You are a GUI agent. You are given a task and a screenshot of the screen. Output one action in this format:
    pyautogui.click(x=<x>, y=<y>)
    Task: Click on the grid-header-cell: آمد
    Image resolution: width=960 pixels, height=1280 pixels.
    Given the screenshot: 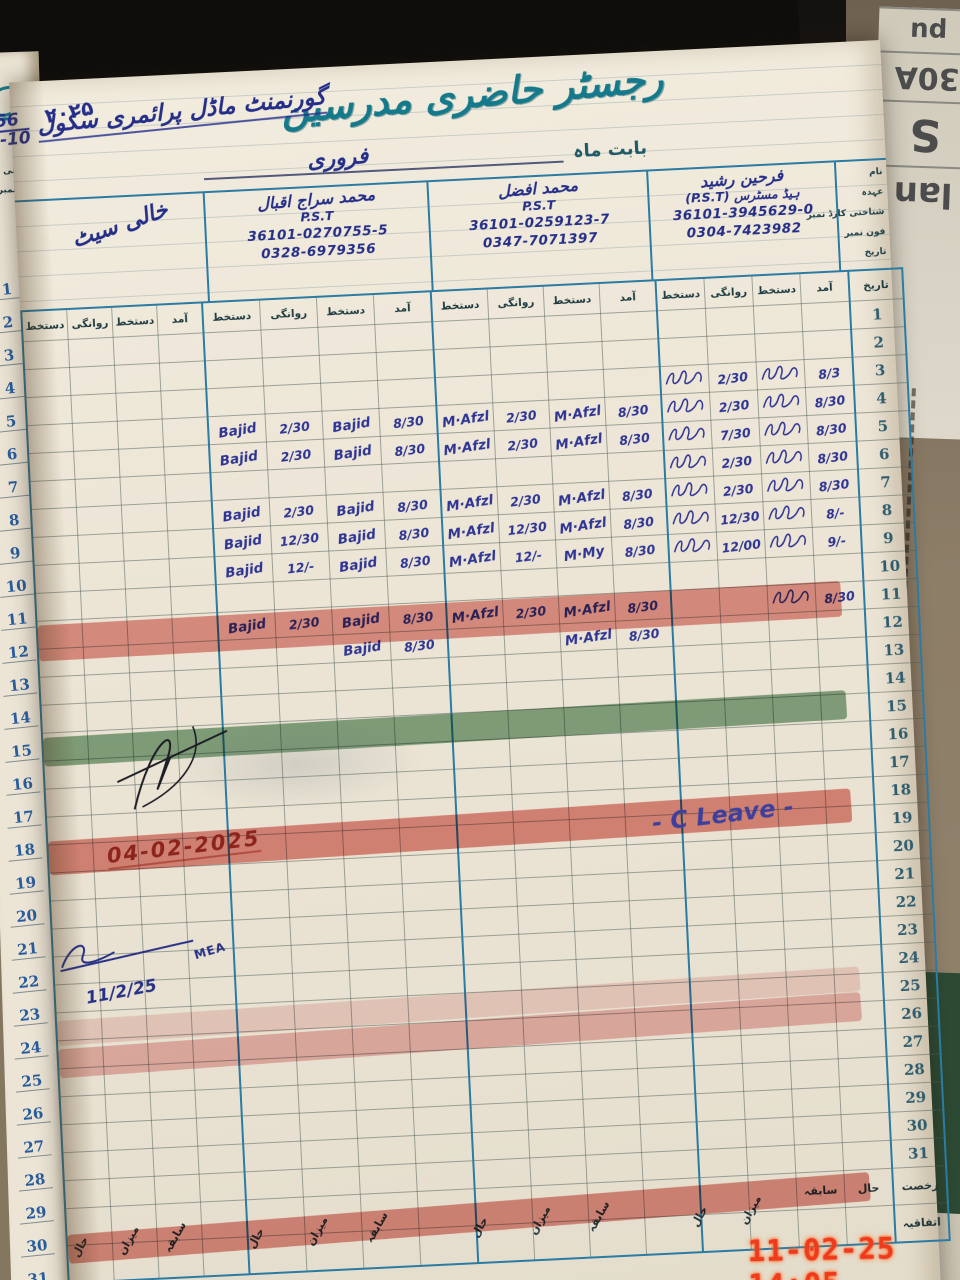 What is the action you would take?
    pyautogui.click(x=824, y=287)
    